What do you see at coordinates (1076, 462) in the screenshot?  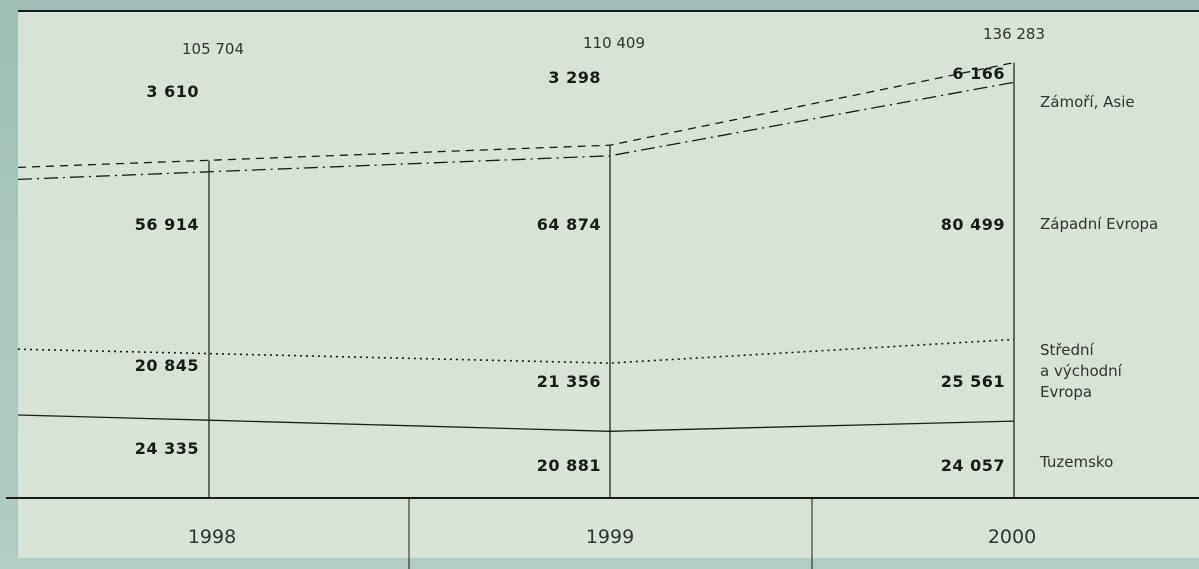 I see `region-label-dom: Tuzemsko` at bounding box center [1076, 462].